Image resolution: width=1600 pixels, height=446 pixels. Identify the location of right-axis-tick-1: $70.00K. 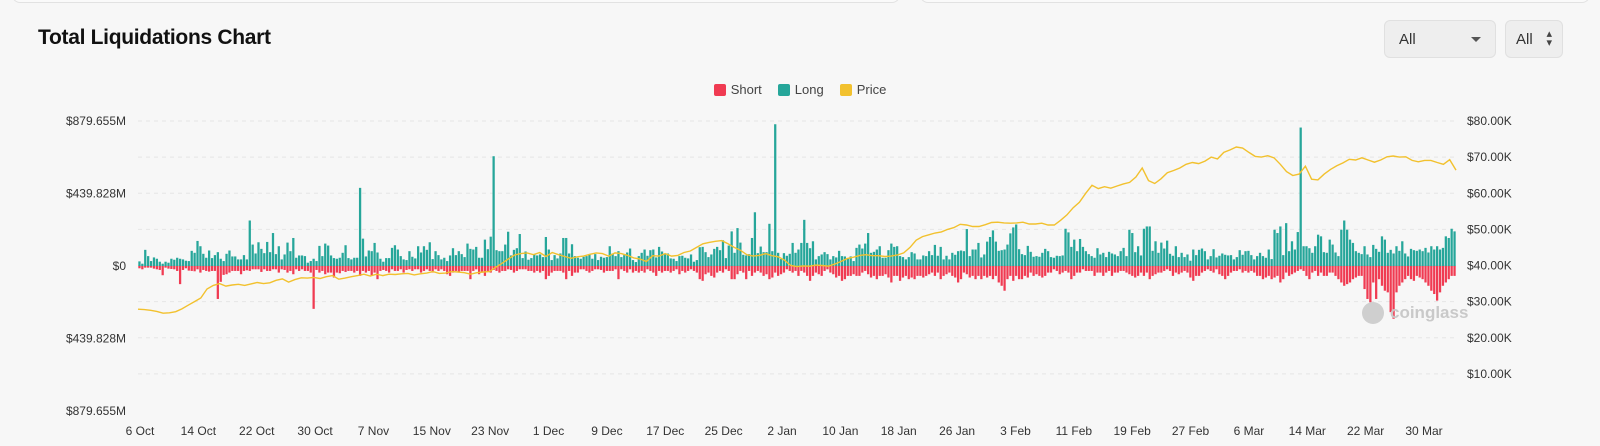
(1489, 157).